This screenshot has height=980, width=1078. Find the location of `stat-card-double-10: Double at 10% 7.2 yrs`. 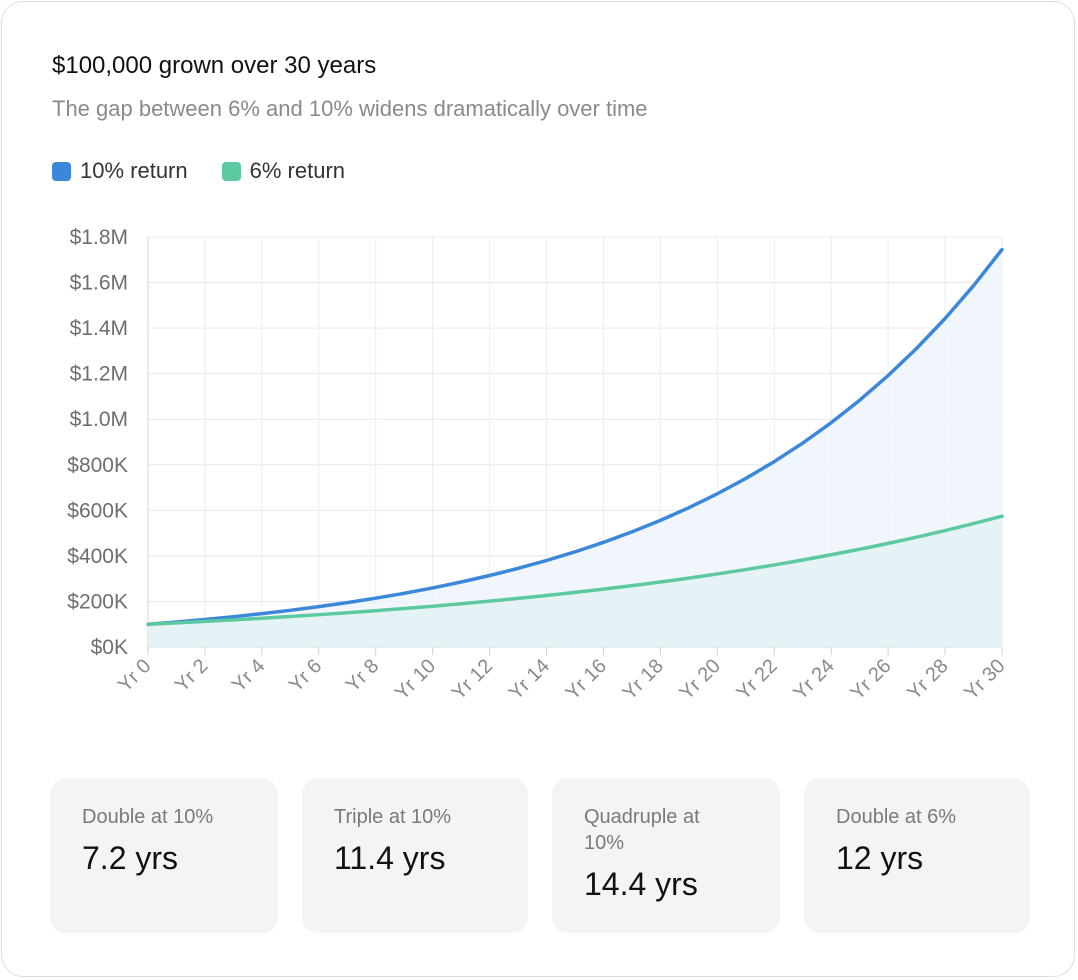

stat-card-double-10: Double at 10% 7.2 yrs is located at coordinates (164, 855).